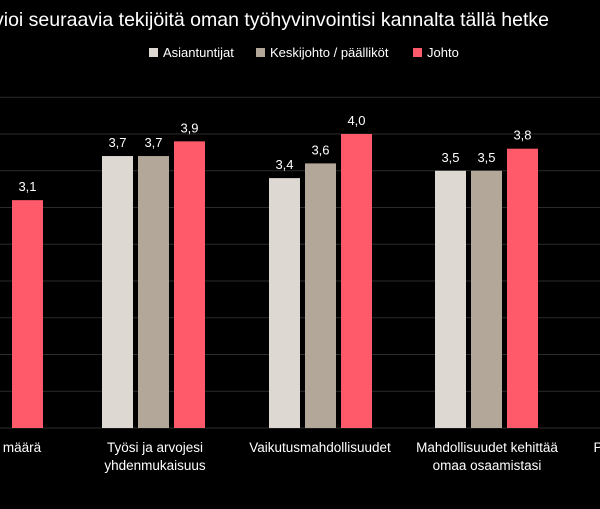 Image resolution: width=600 pixels, height=509 pixels. What do you see at coordinates (487, 447) in the screenshot?
I see `category-label: Mahdollisuudet kehittää` at bounding box center [487, 447].